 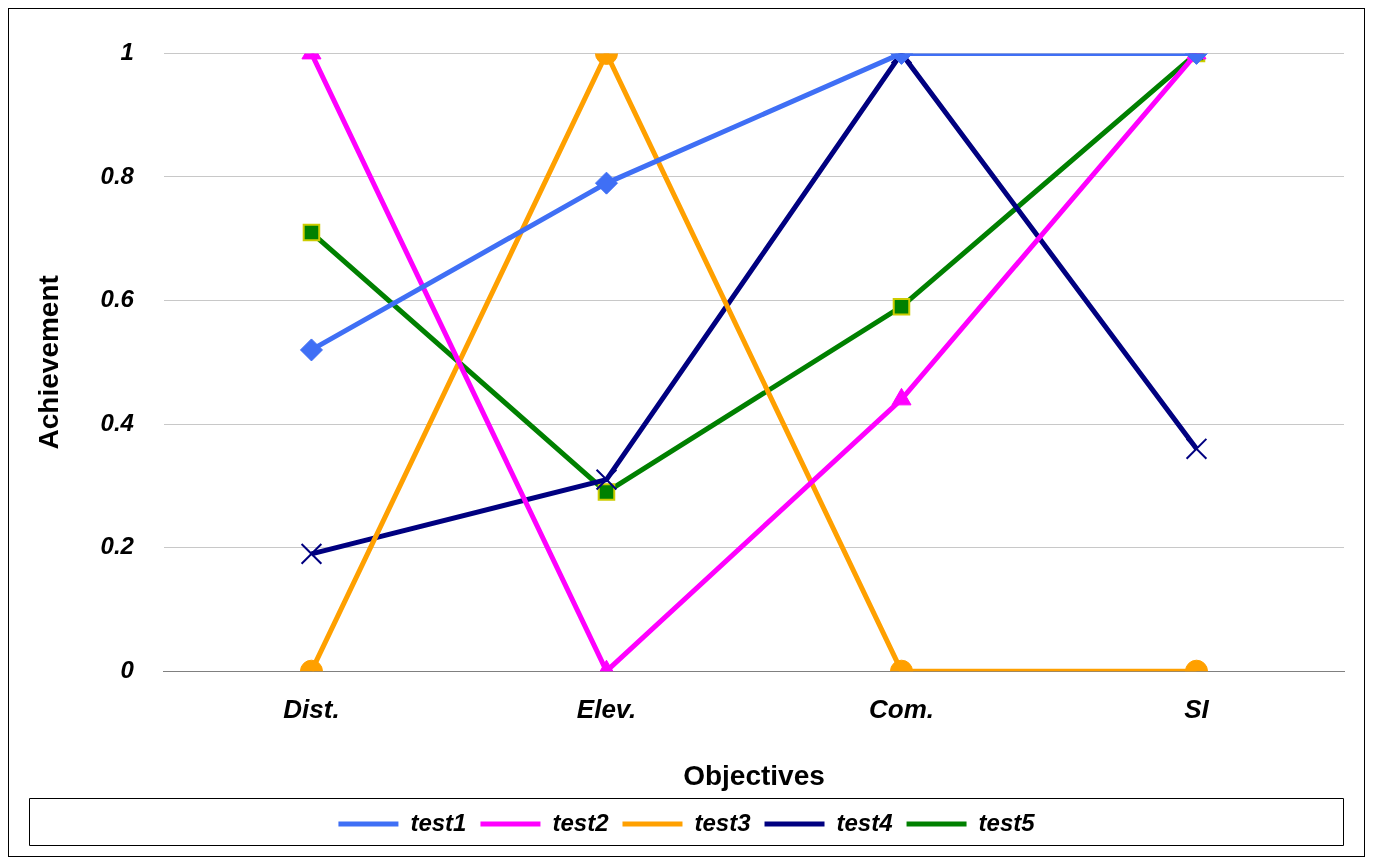 I want to click on x-tick-label: Com., so click(x=901, y=708).